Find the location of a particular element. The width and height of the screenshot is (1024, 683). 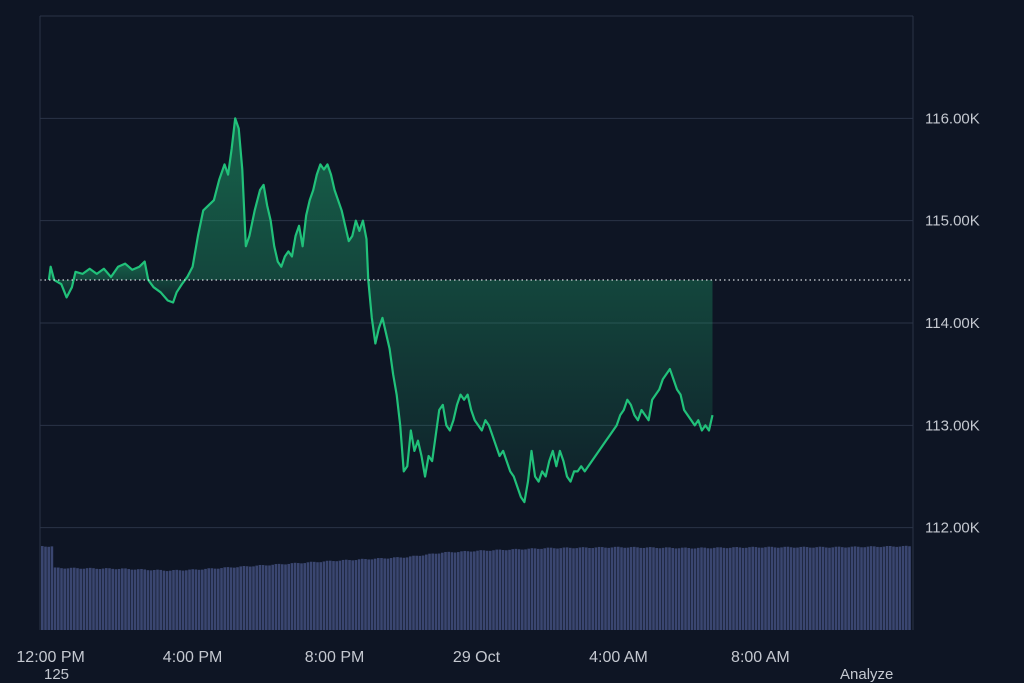

y-tick-label: 115.00K is located at coordinates (952, 221).